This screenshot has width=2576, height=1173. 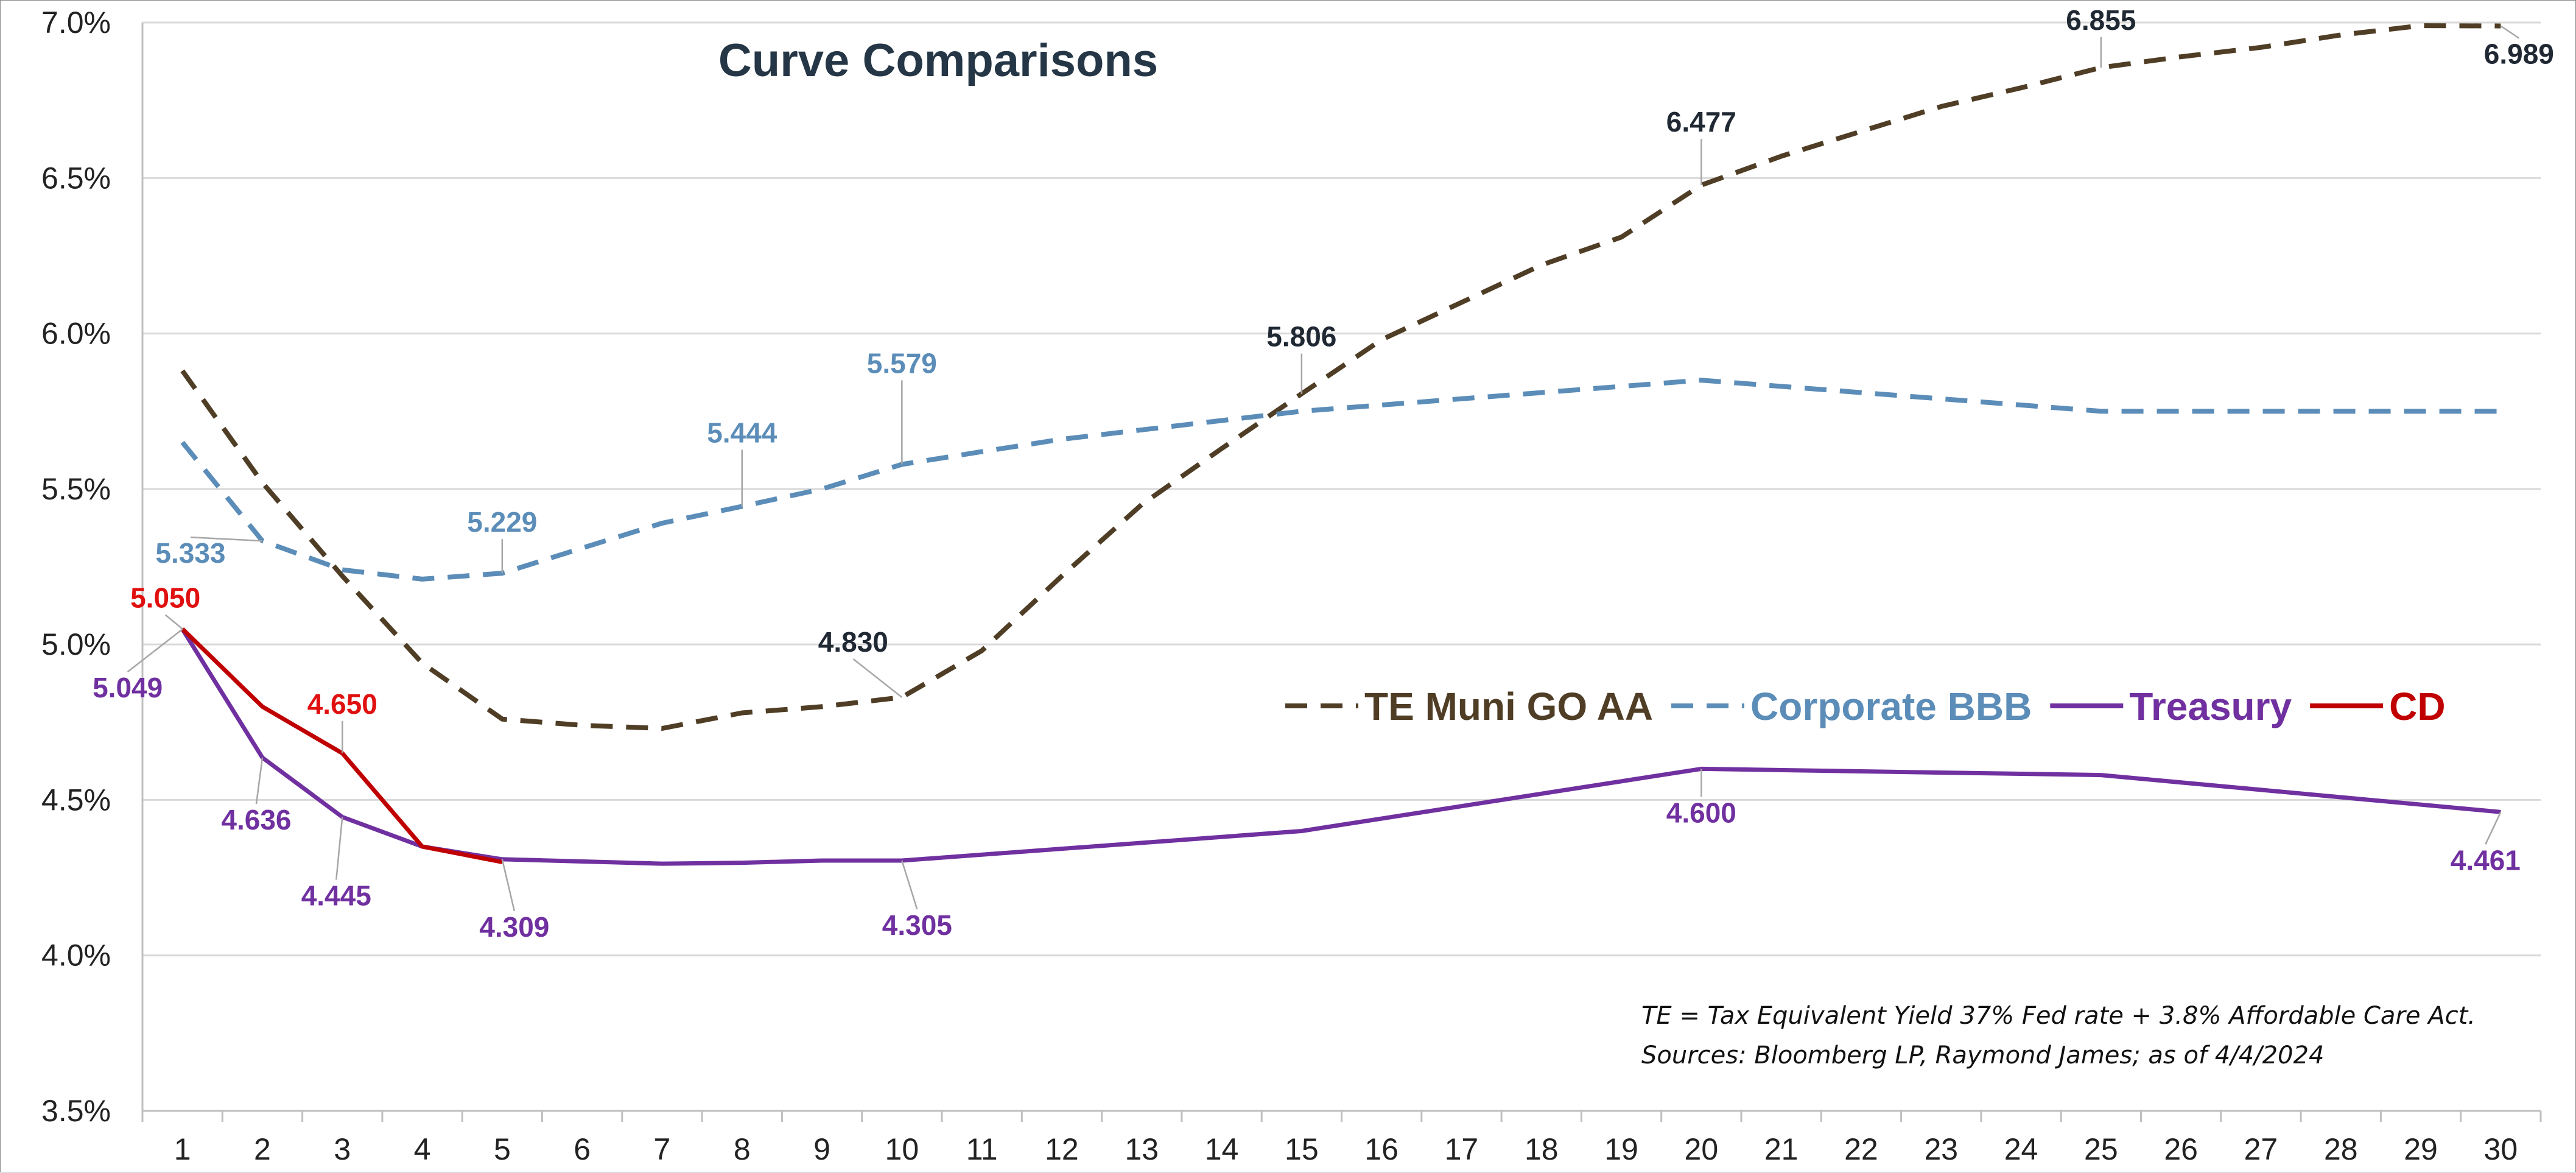 What do you see at coordinates (2181, 1149) in the screenshot?
I see `x-tick-label: 26` at bounding box center [2181, 1149].